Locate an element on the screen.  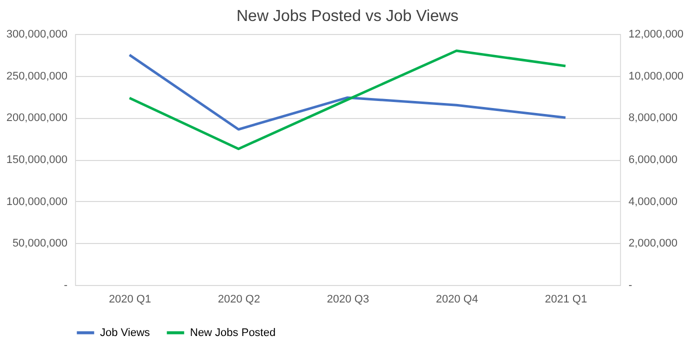
y-tick-label: - is located at coordinates (66, 286).